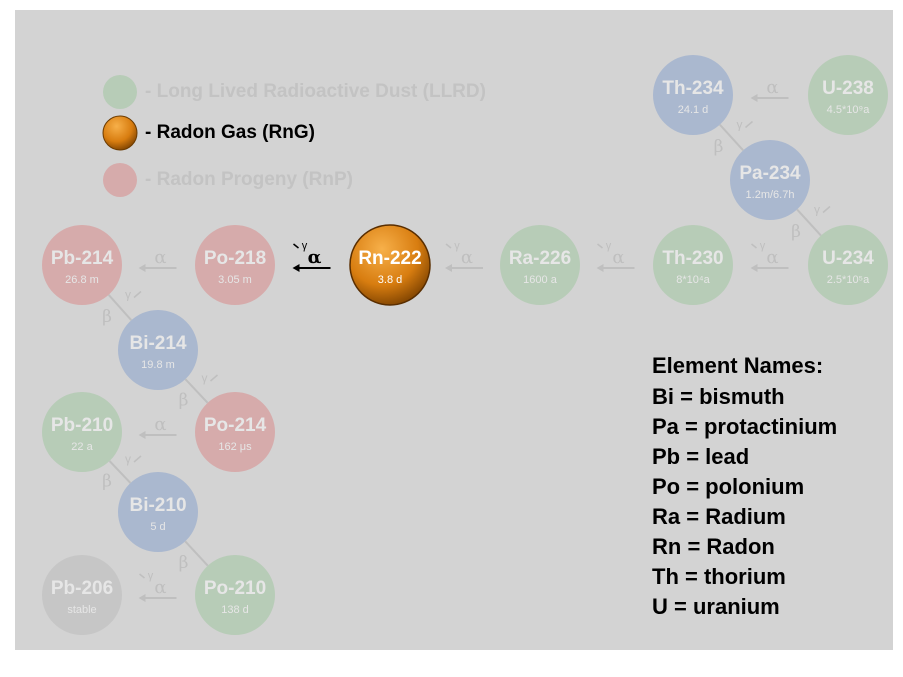  I want to click on half-life: 8*10⁴a, so click(693, 280).